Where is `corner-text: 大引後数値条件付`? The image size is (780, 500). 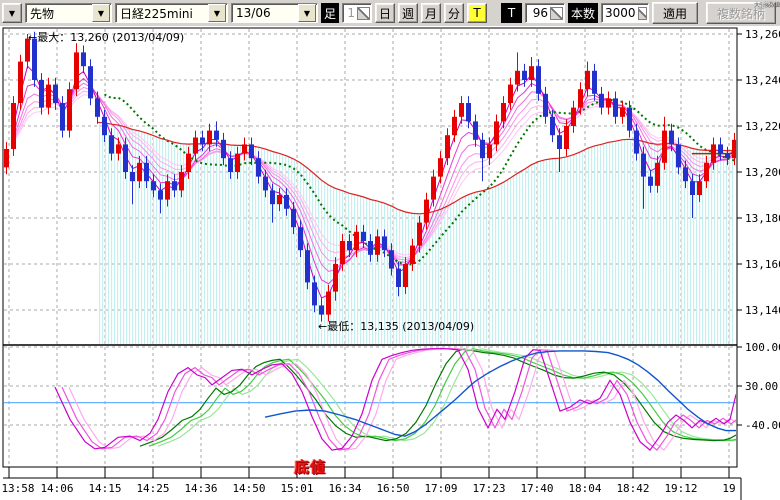
corner-text: 大引後数値条件付 is located at coordinates (767, 5).